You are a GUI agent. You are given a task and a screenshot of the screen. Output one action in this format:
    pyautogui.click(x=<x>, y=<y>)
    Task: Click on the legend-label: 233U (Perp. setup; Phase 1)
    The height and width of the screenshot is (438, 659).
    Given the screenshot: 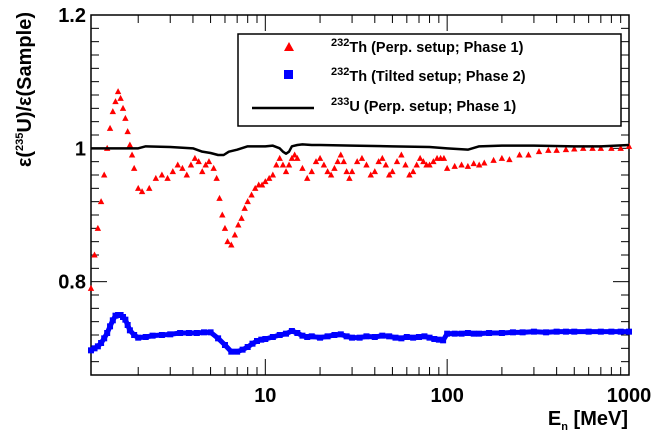 What is the action you would take?
    pyautogui.click(x=423, y=105)
    